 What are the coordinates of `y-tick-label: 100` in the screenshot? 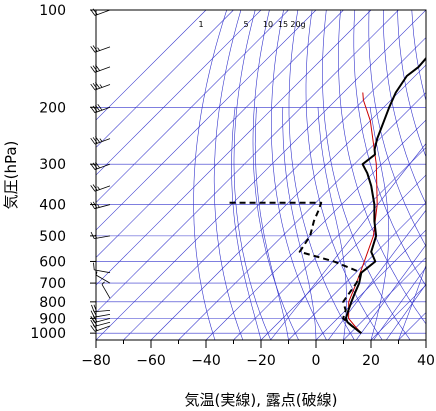 It's located at (52, 11).